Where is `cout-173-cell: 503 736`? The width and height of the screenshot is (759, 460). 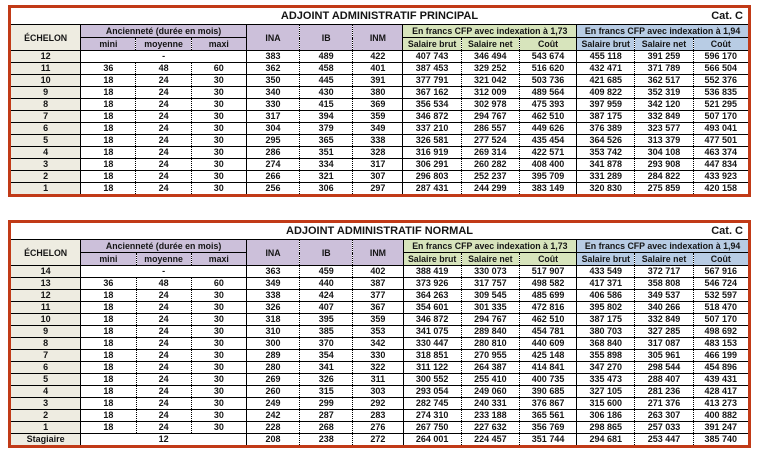
cout-173-cell: 503 736 is located at coordinates (548, 80).